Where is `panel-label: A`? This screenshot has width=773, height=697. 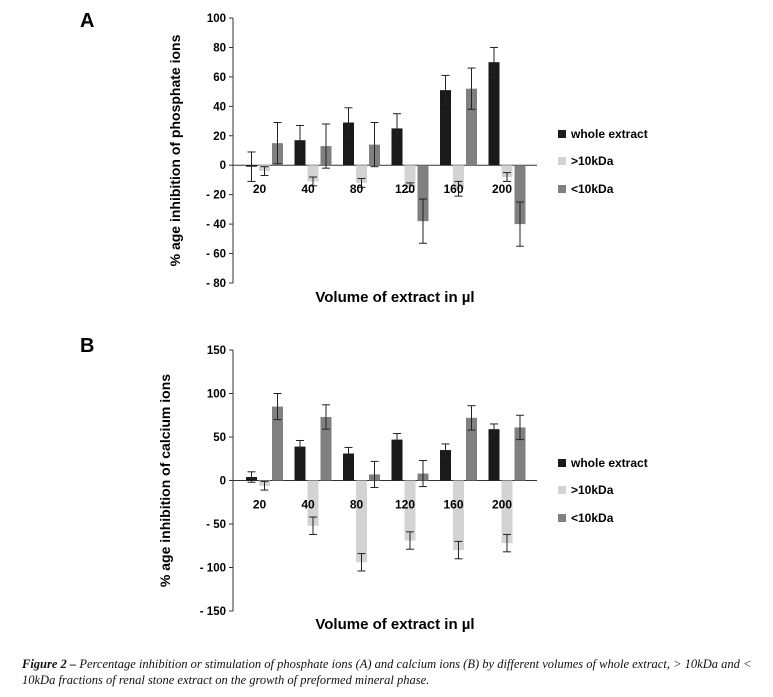
panel-label: A is located at coordinates (87, 21).